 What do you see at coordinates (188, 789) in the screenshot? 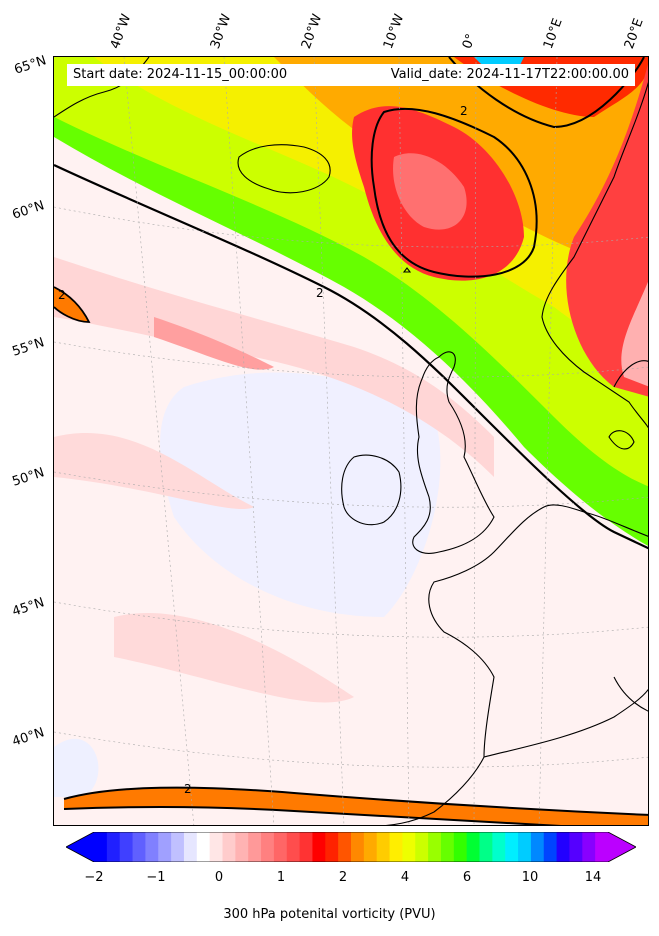
I see `contour-label-south: 2` at bounding box center [188, 789].